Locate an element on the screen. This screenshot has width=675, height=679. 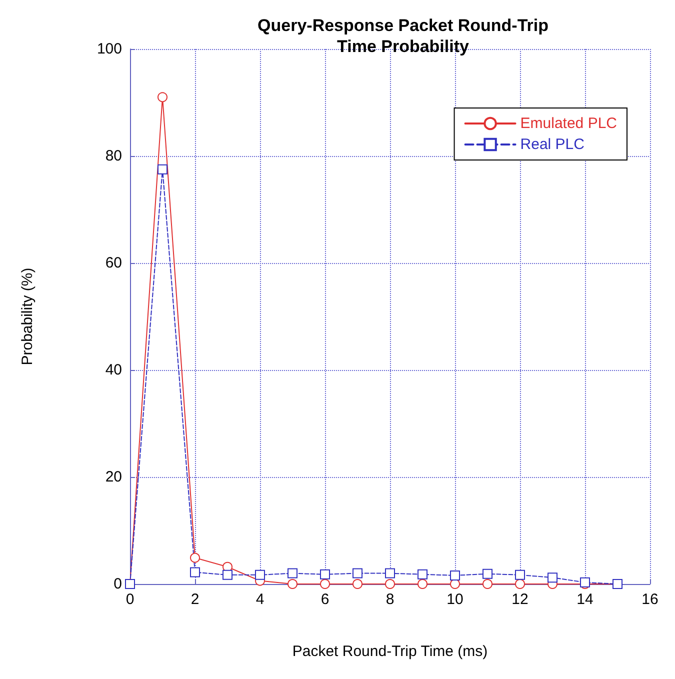
y-tick-label: 20 is located at coordinates (113, 477).